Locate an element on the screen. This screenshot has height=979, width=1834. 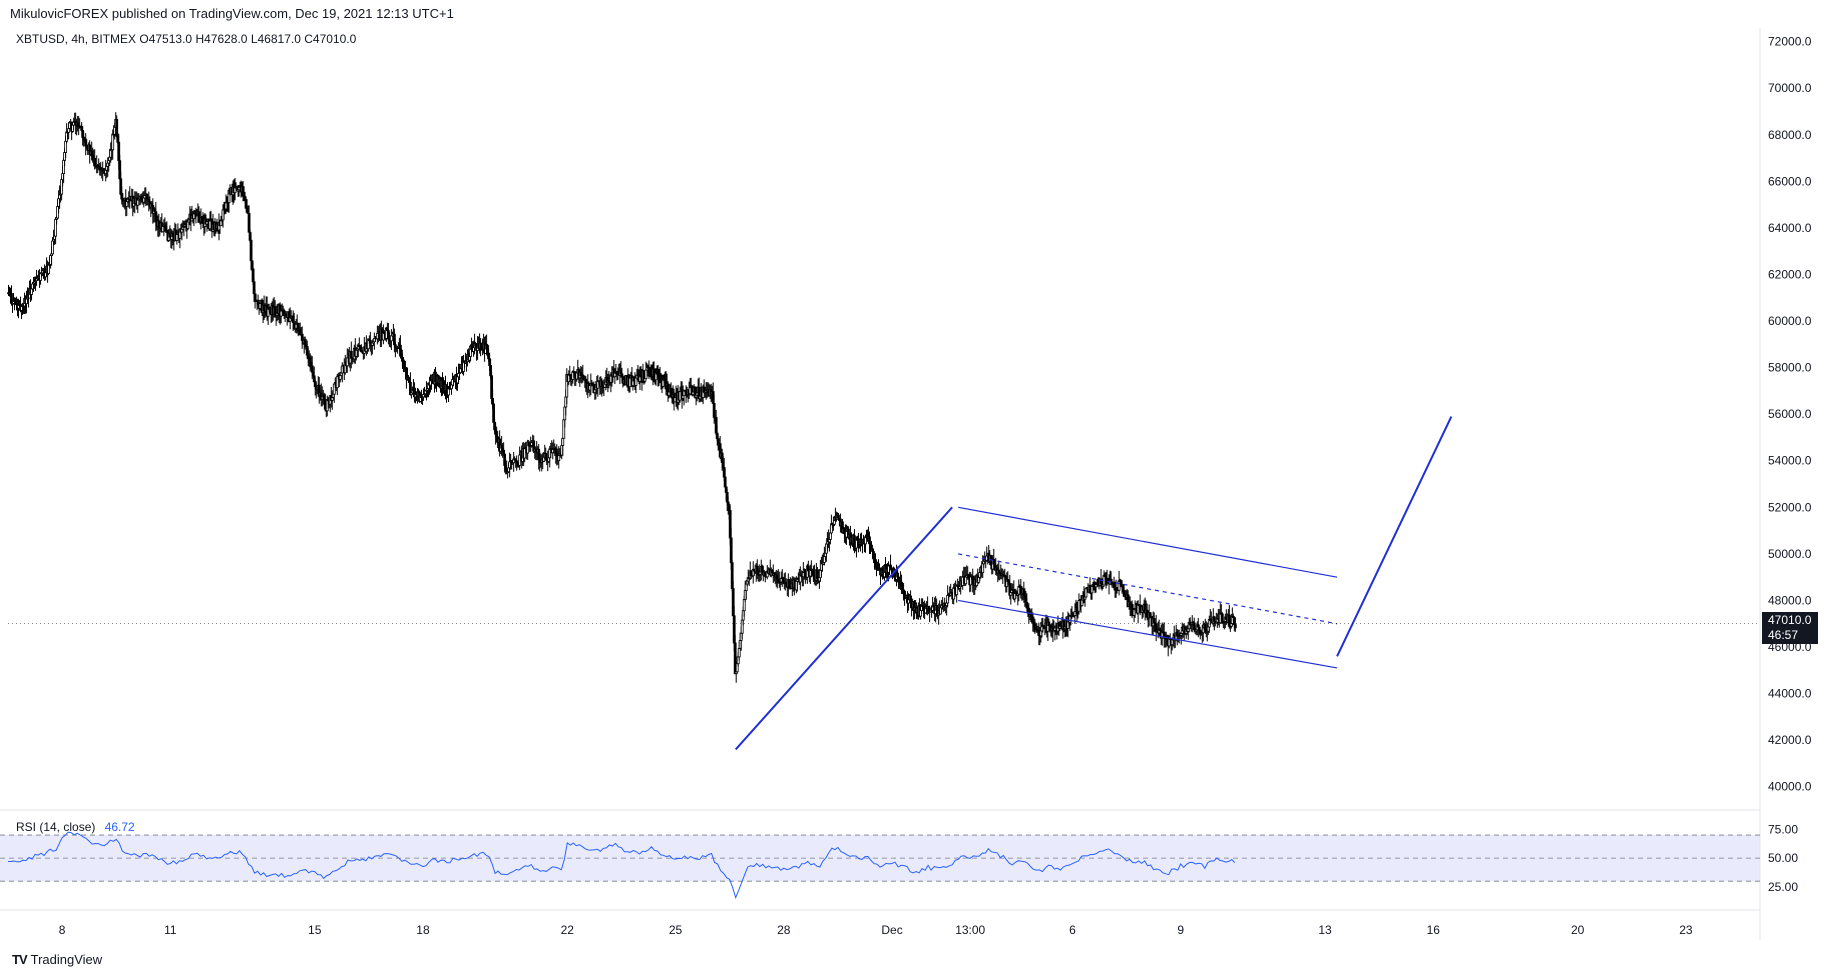
last-price: 47010.0 is located at coordinates (1790, 620).